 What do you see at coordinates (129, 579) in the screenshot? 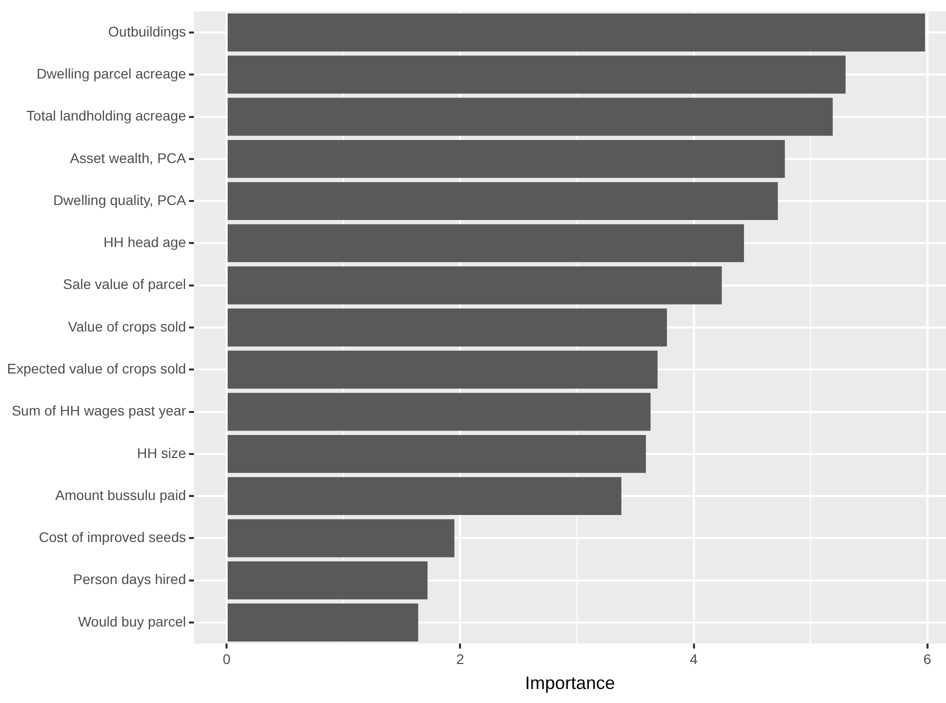
I see `y-tick-label: Person days hired` at bounding box center [129, 579].